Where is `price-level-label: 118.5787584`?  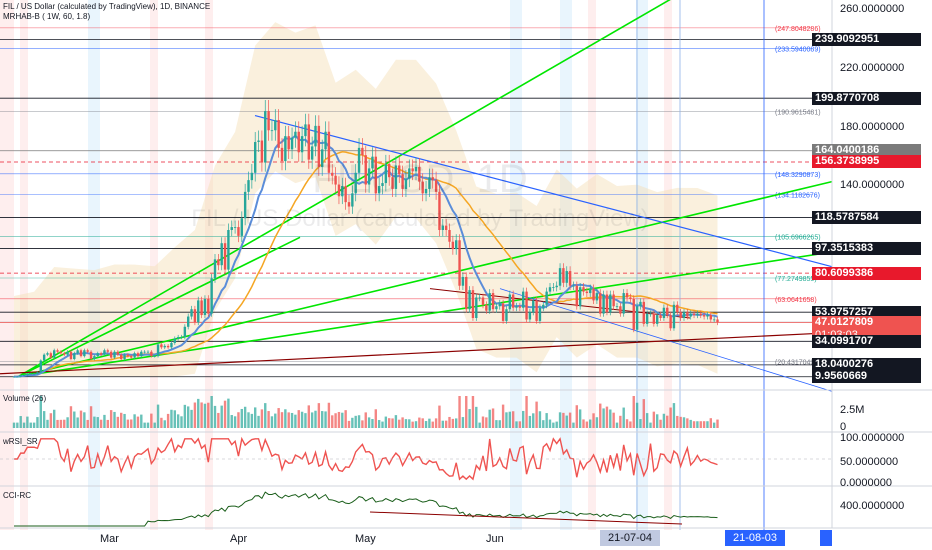 price-level-label: 118.5787584 is located at coordinates (866, 217).